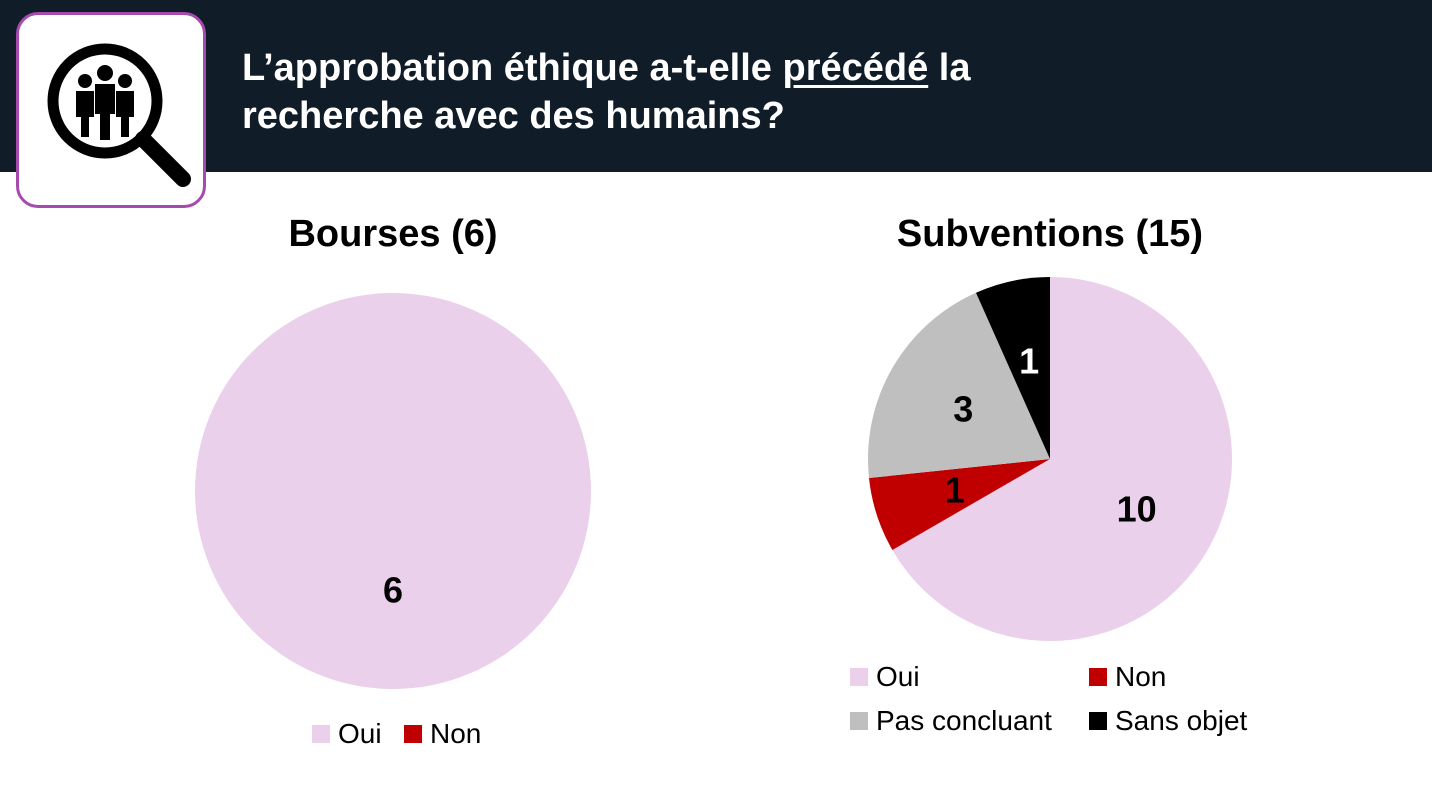 This screenshot has height=806, width=1432. What do you see at coordinates (119, 115) in the screenshot?
I see `magnifier-people-icon` at bounding box center [119, 115].